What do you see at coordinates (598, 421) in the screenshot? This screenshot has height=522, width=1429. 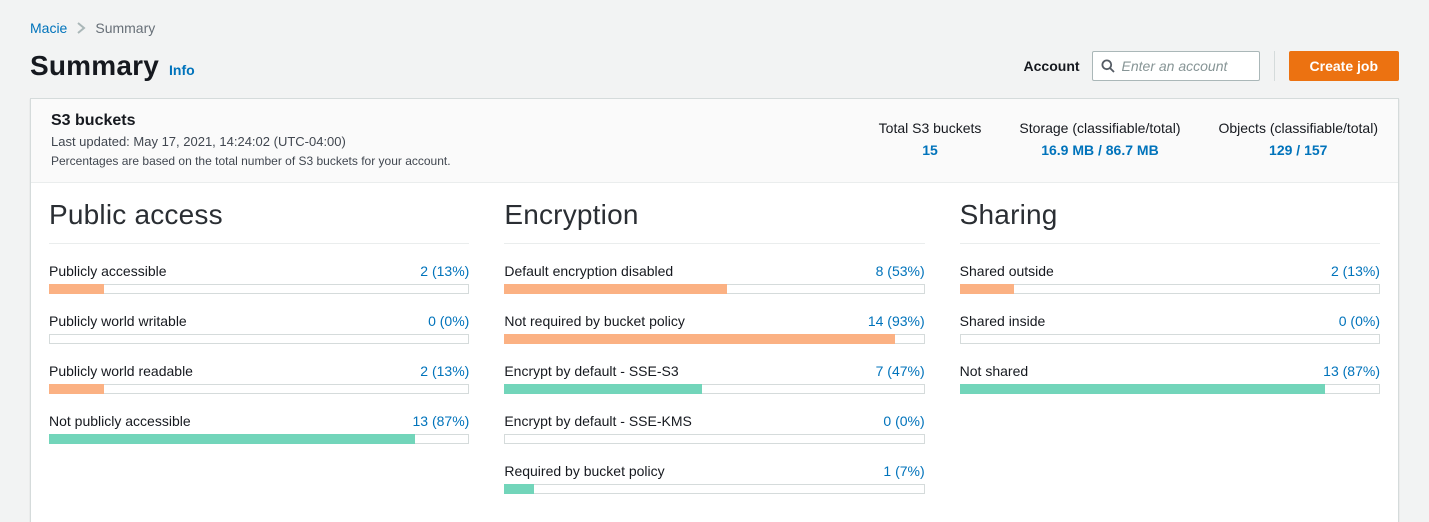 I see `metric-label: Encrypt by default - SSE-KMS` at bounding box center [598, 421].